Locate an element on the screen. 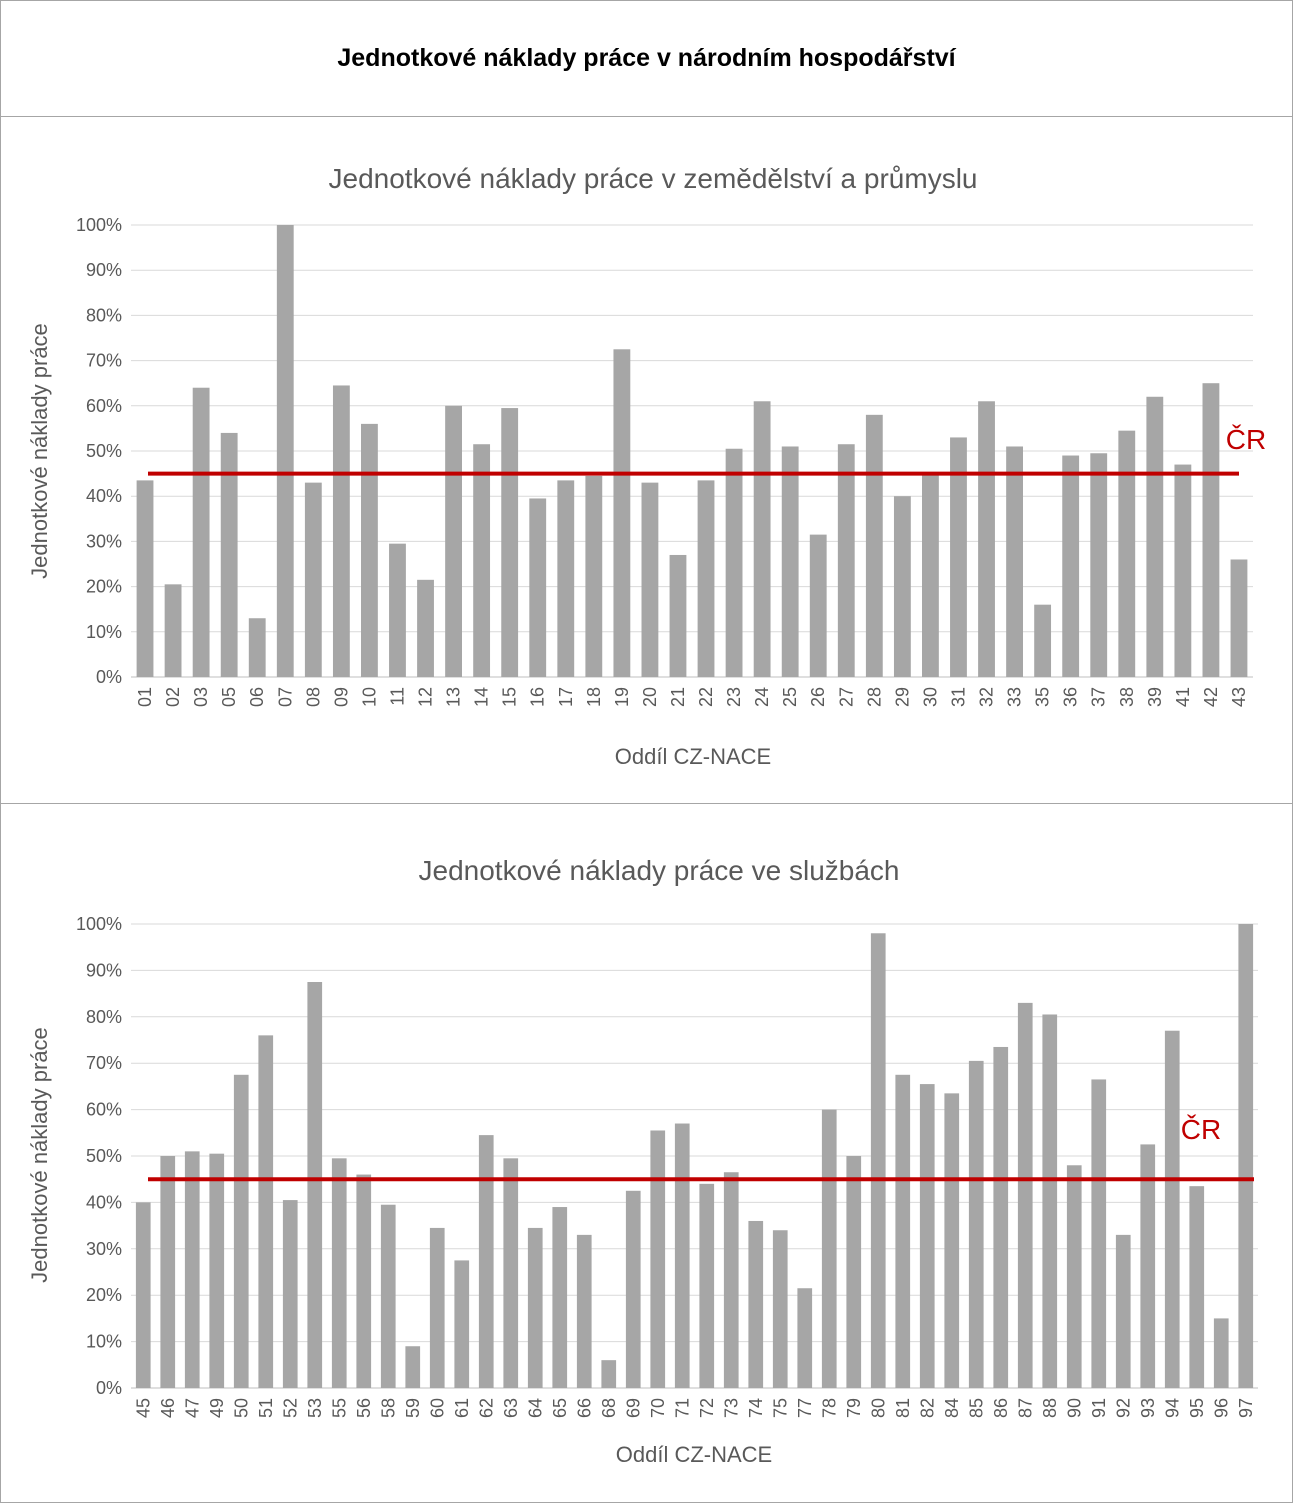 This screenshot has width=1293, height=1503. x-tick-label: 33 is located at coordinates (1015, 697).